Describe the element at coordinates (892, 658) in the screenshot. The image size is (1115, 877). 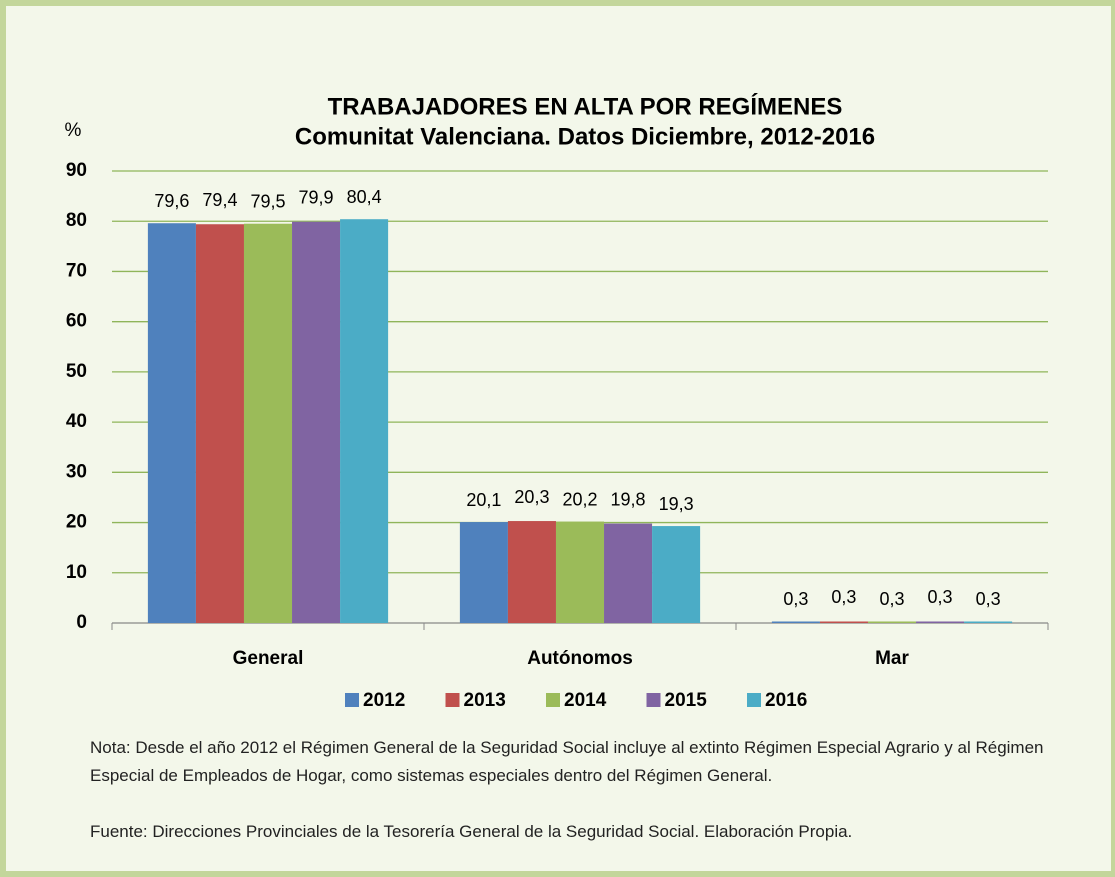
I see `x-tick-label: Mar` at that location.